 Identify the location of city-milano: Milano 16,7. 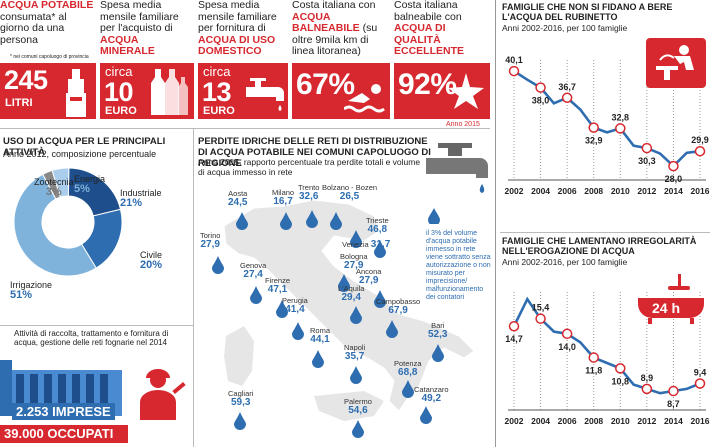
(283, 198).